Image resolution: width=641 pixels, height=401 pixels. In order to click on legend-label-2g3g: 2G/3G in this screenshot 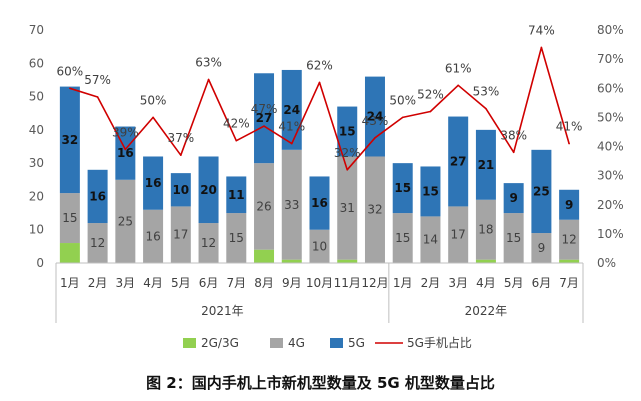, I will do `click(220, 343)`.